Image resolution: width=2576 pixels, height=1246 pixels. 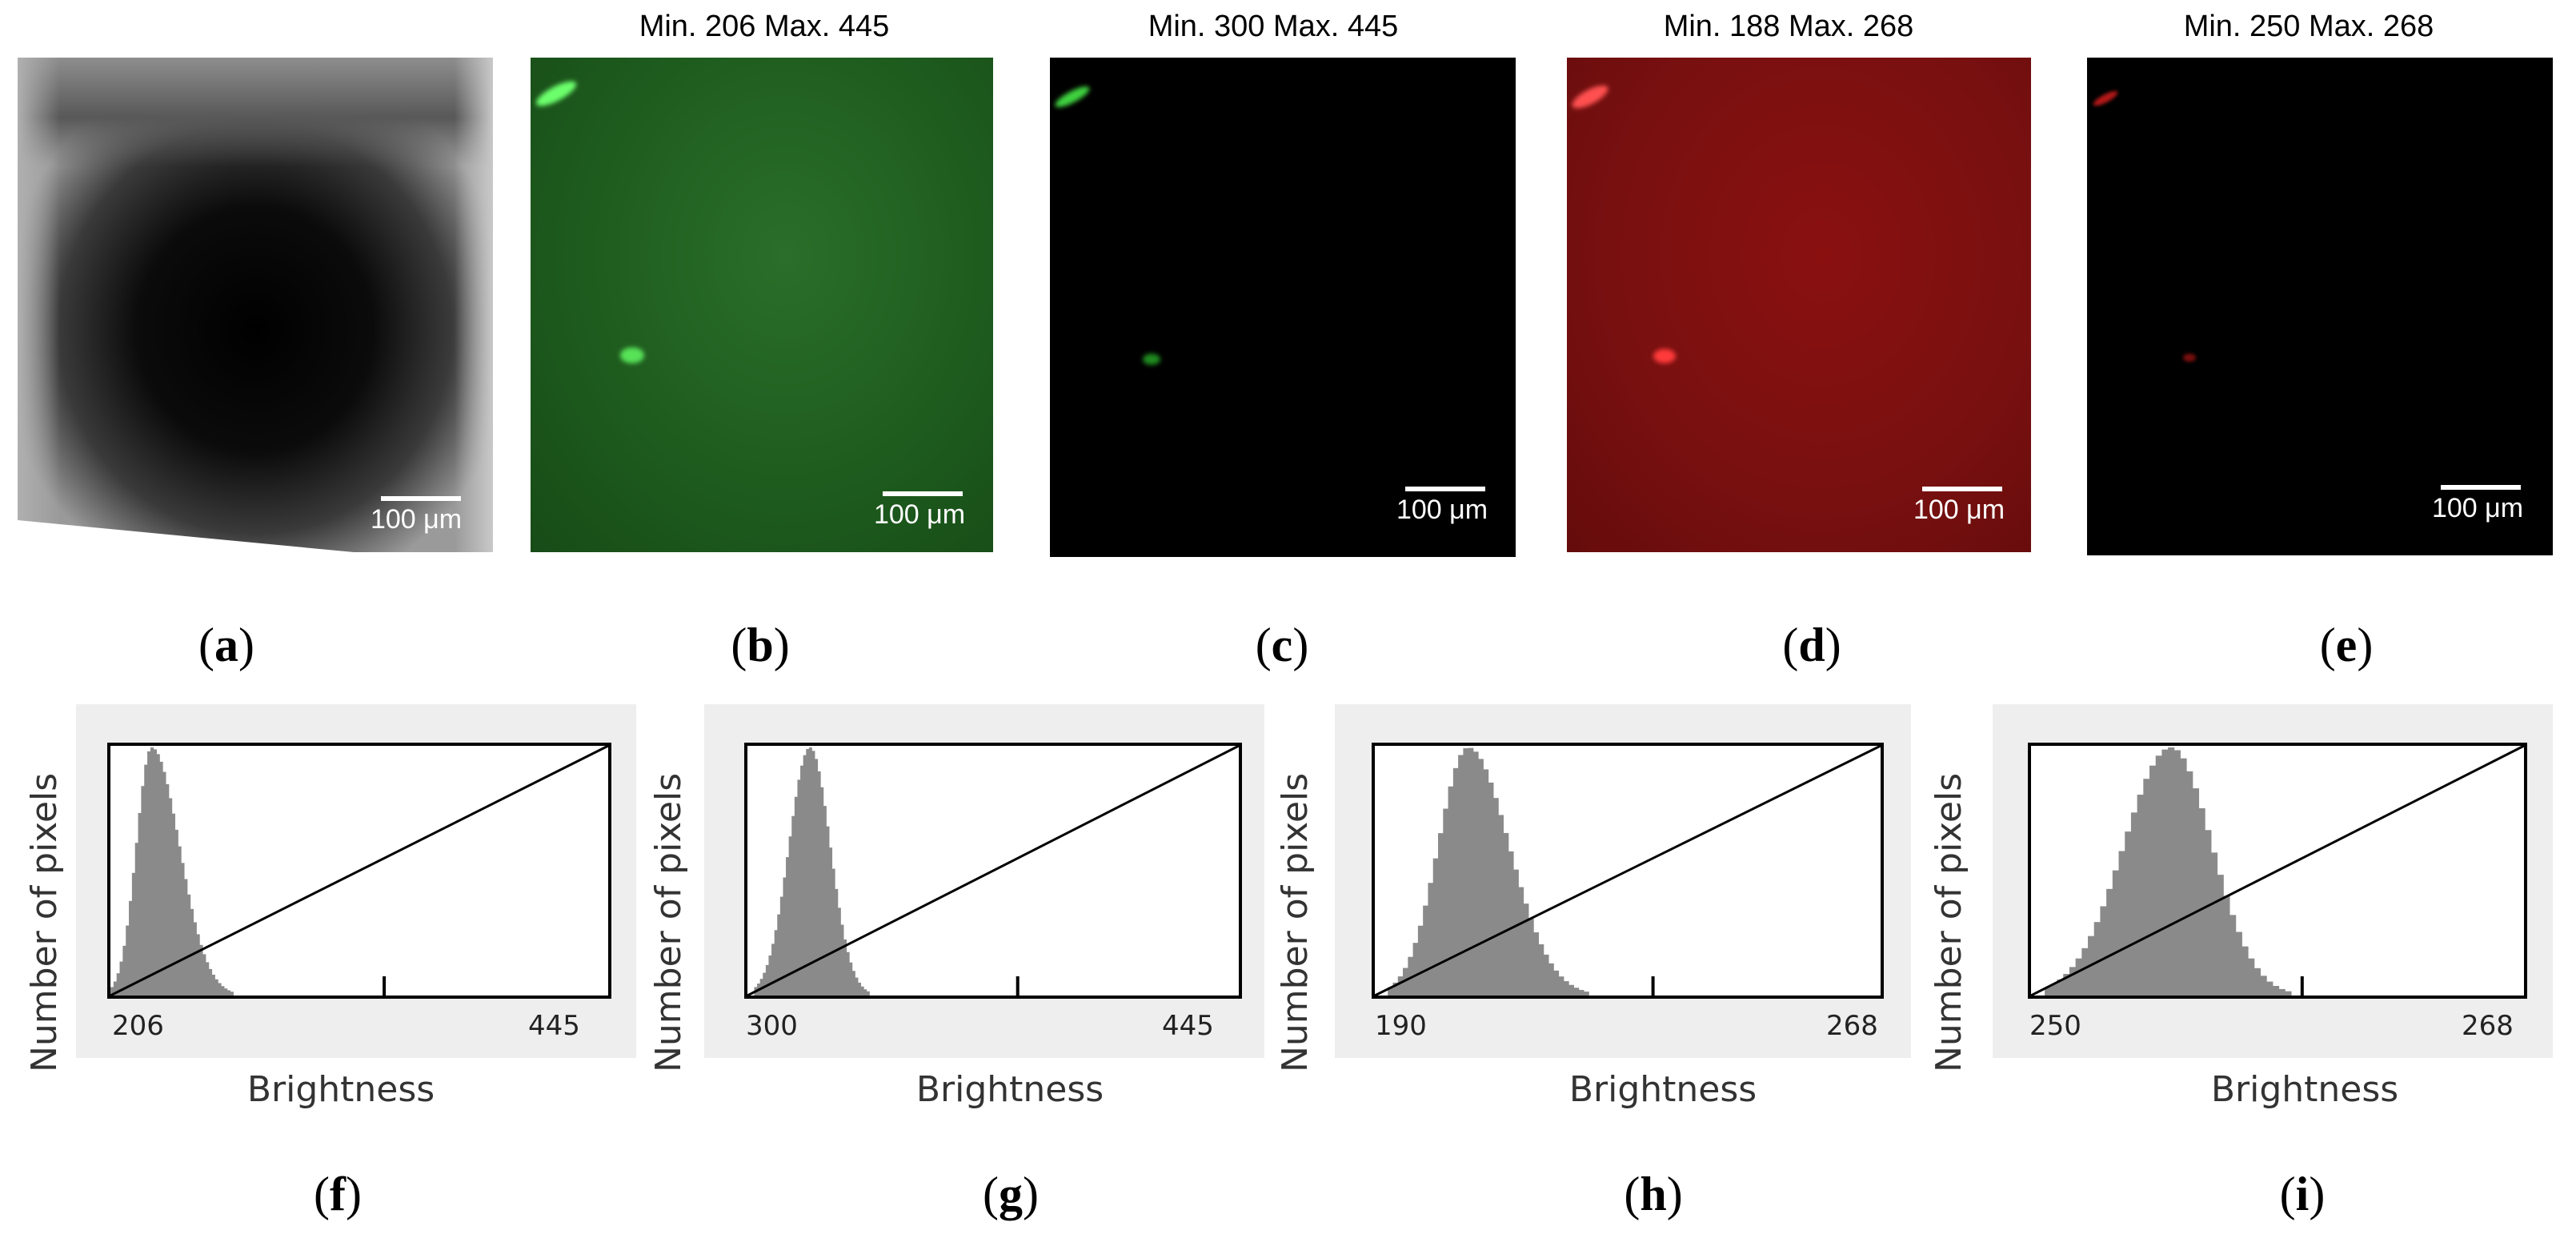 What do you see at coordinates (554, 1026) in the screenshot?
I see `x-max-tick-label: 445` at bounding box center [554, 1026].